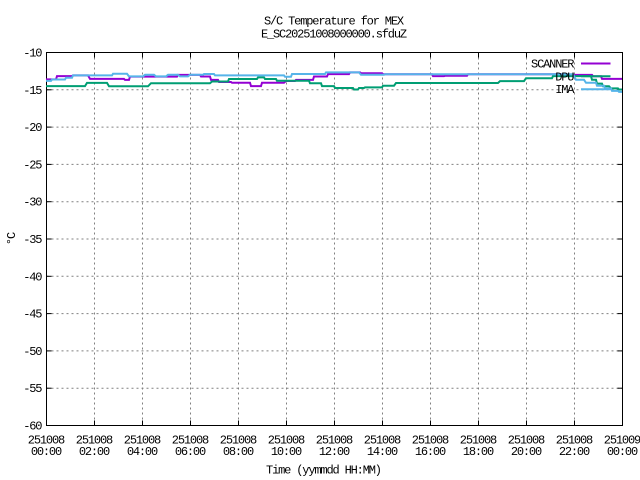 The image size is (640, 480). Describe the element at coordinates (286, 452) in the screenshot. I see `svg-text: 10:00` at that location.